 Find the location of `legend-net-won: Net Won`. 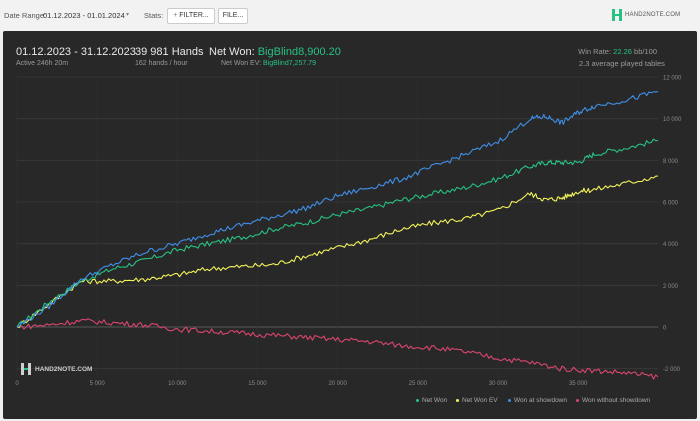

legend-net-won: Net Won is located at coordinates (431, 400).